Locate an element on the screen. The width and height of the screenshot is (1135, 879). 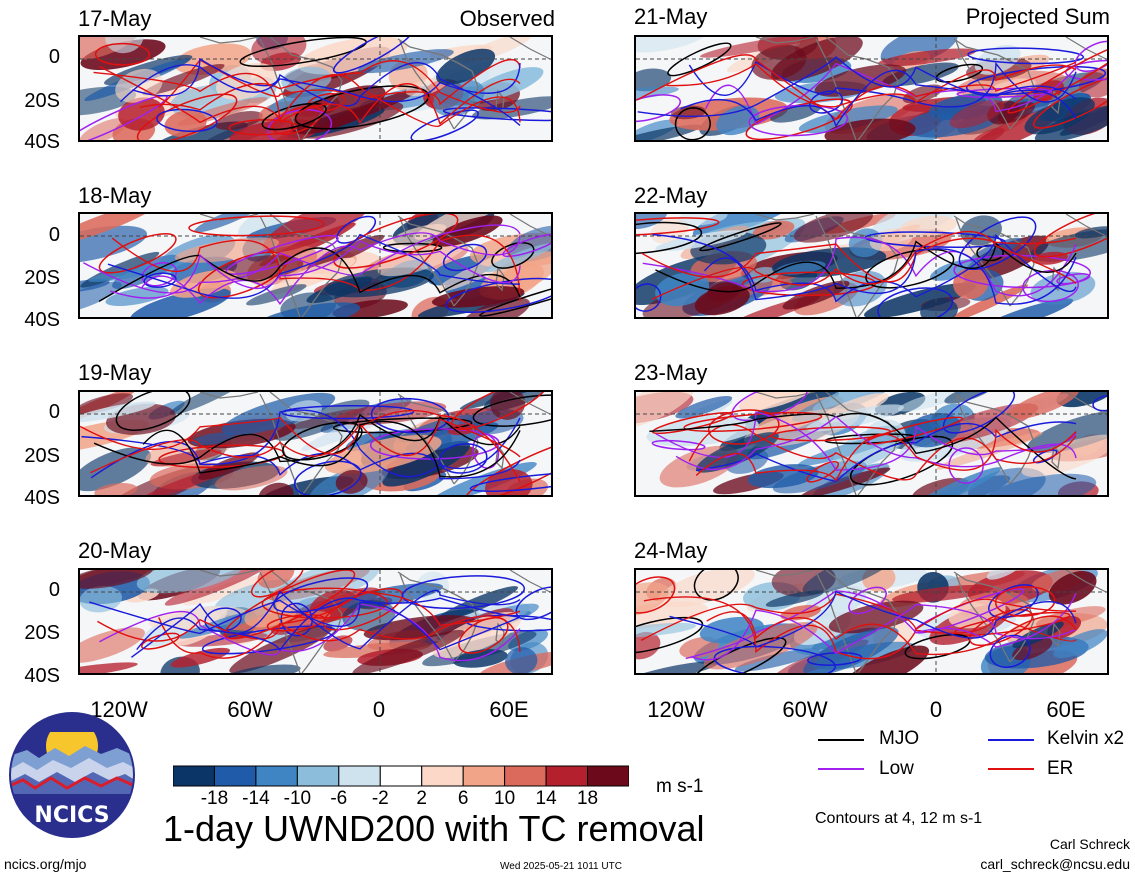
panel-date-left-4: 20-May is located at coordinates (115, 550).